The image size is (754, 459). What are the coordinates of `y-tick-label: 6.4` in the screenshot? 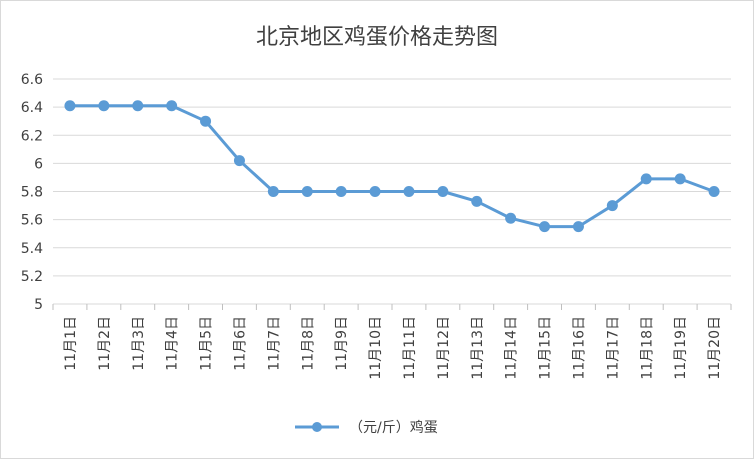 It's located at (32, 108).